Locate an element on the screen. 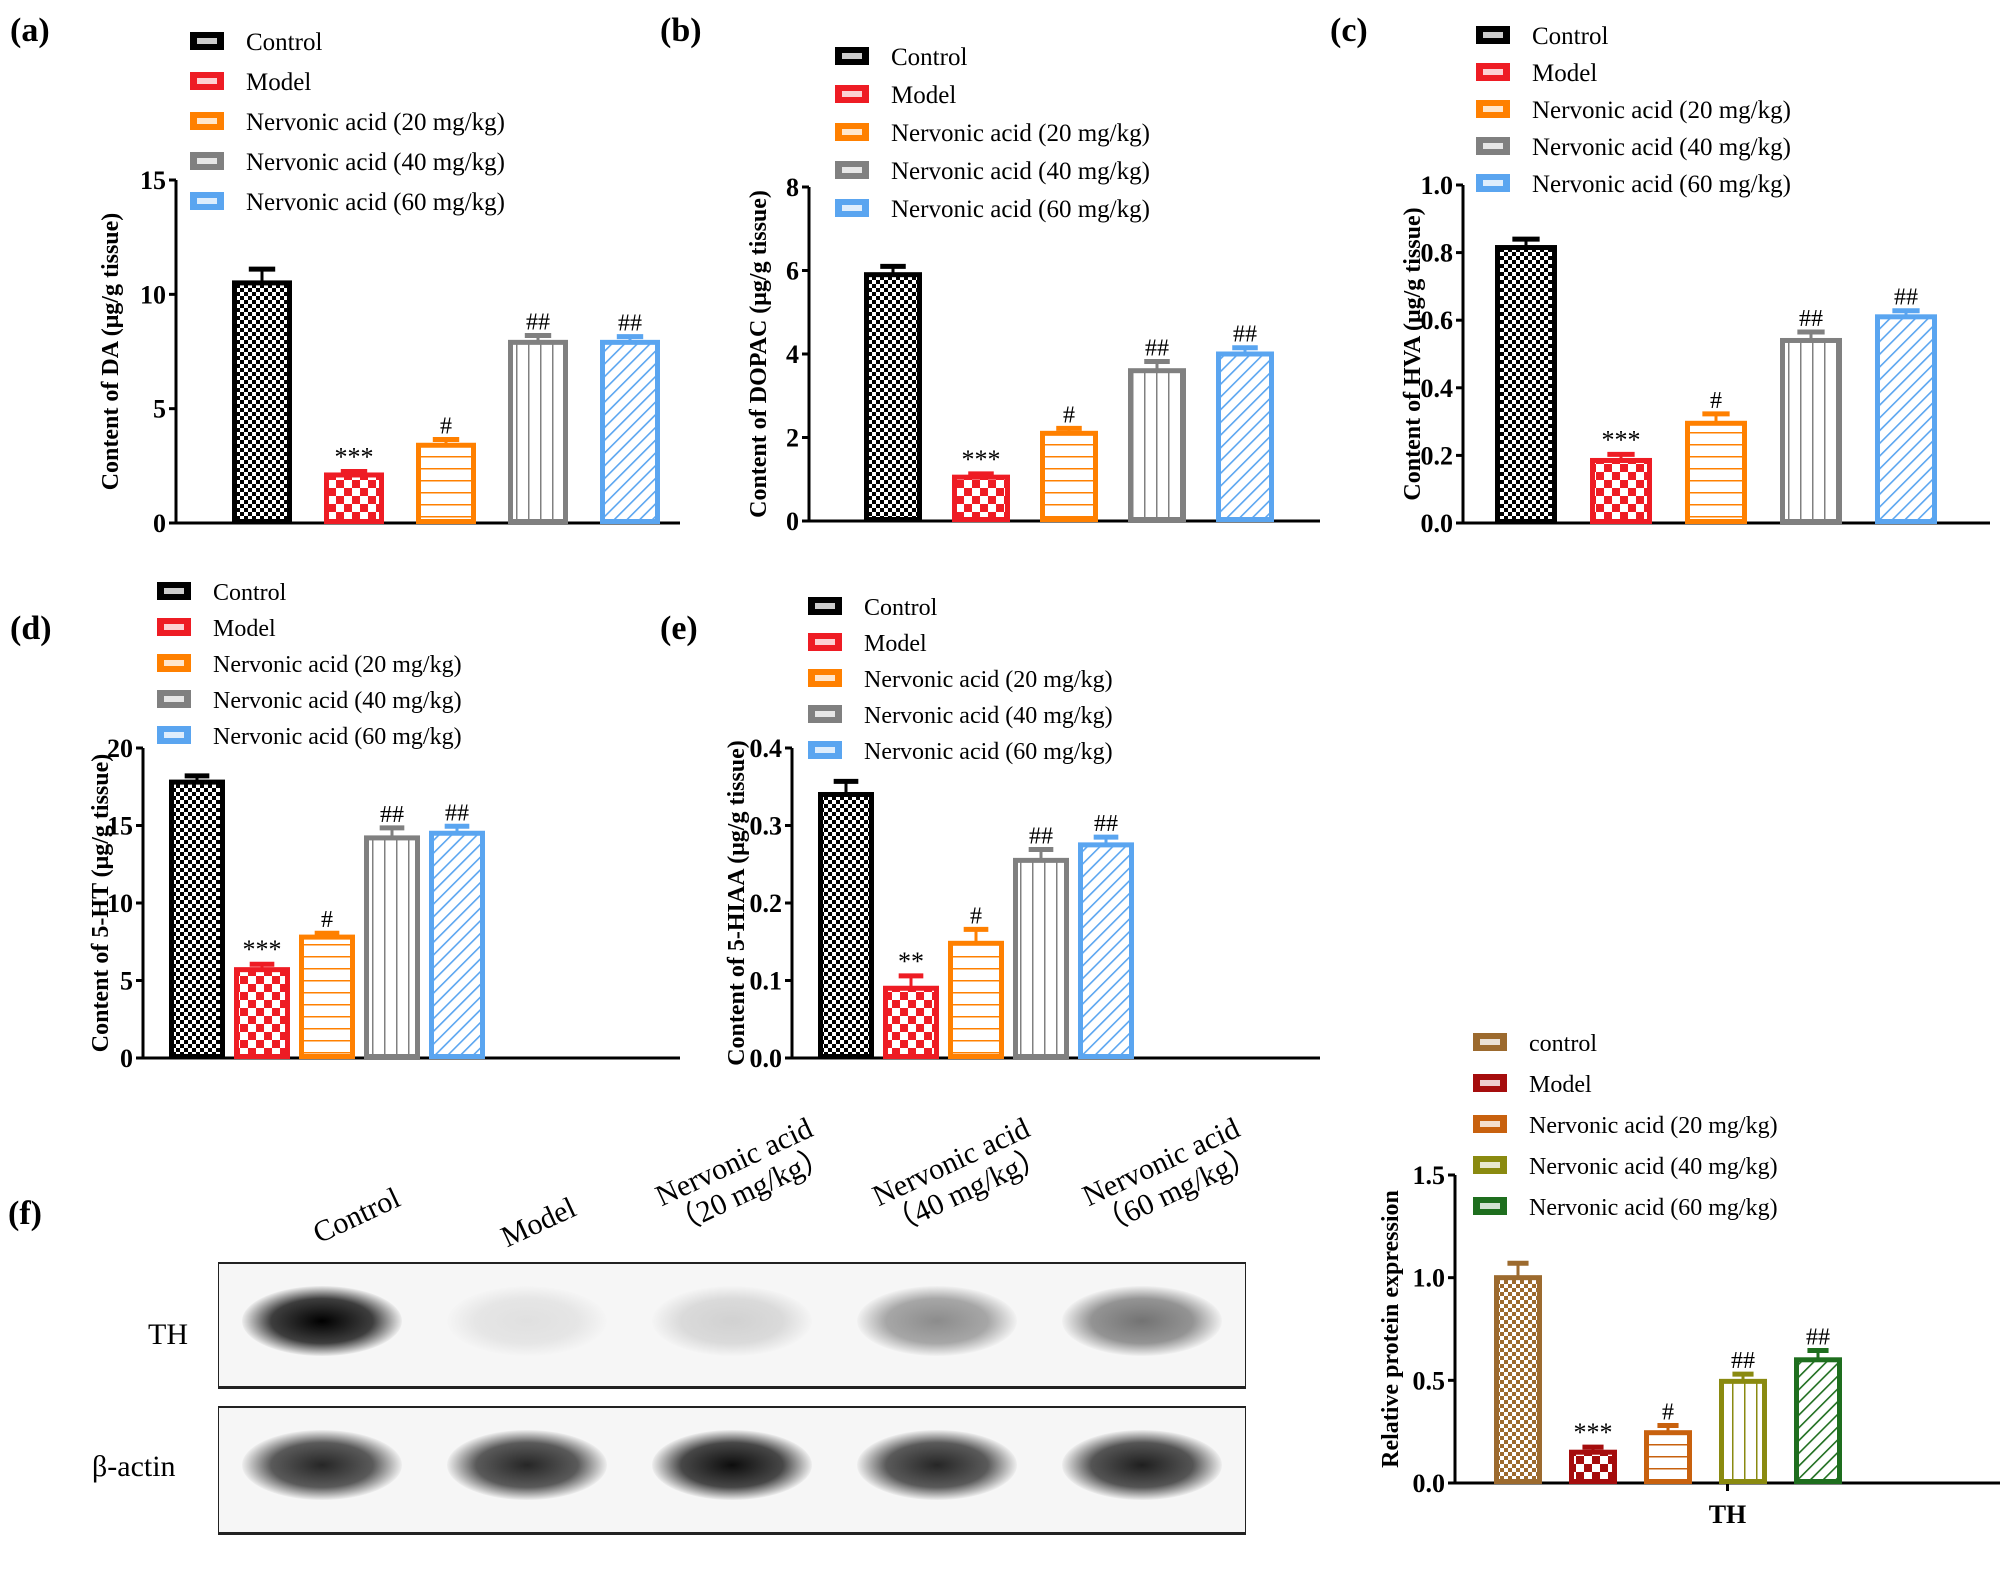 This screenshot has width=2000, height=1584. y-tick-label: 20 is located at coordinates (120, 748).